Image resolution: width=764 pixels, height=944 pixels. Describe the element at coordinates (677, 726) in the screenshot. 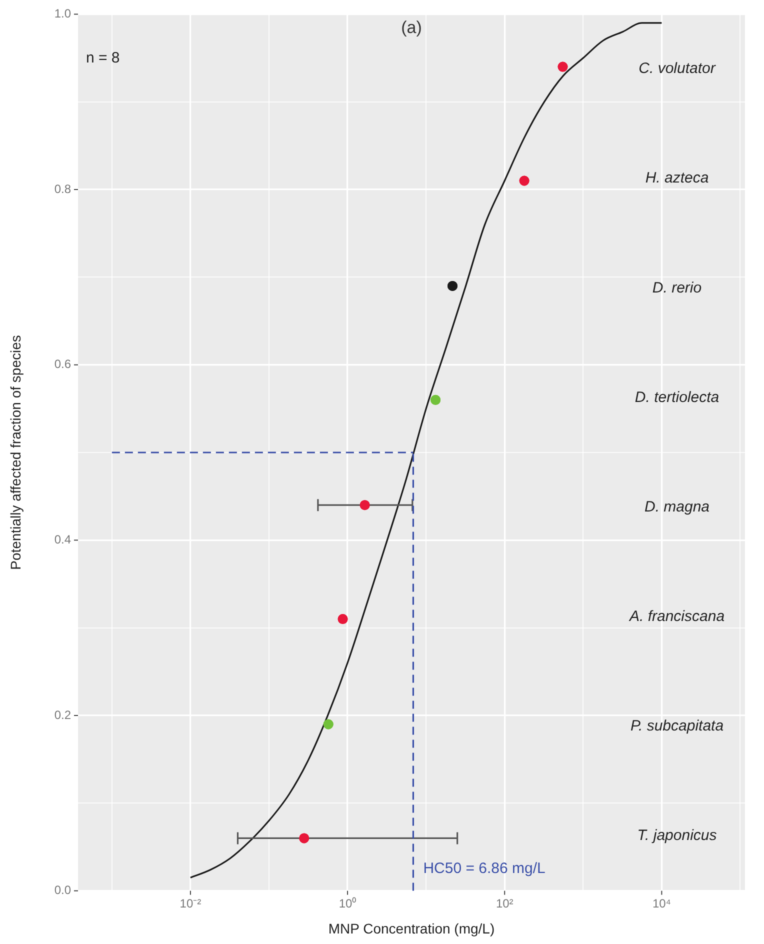

I see `annotation: P. subcapitata` at that location.